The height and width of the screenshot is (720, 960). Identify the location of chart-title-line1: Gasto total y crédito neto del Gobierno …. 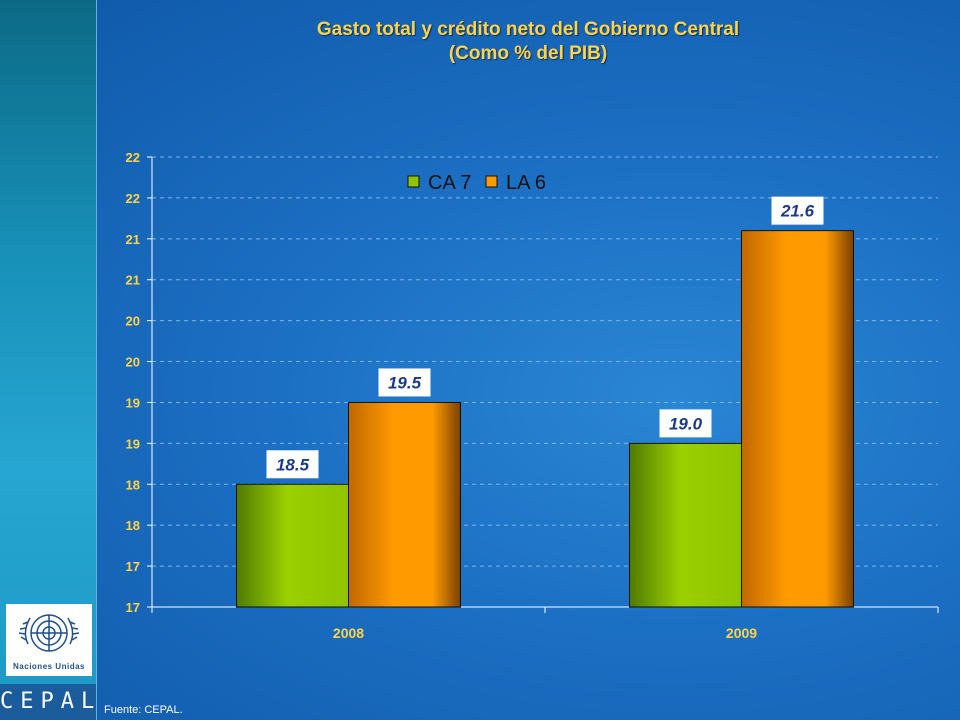
(528, 29).